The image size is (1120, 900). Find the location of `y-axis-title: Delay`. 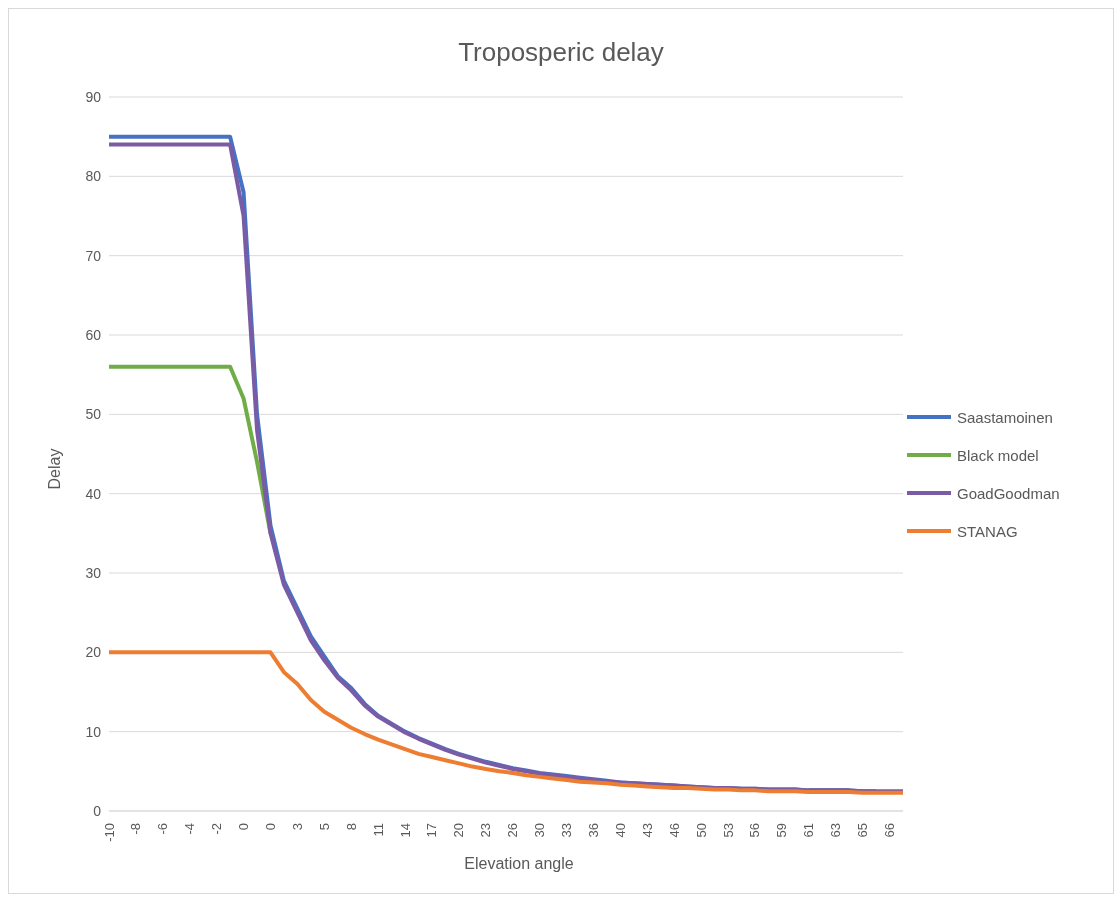

y-axis-title: Delay is located at coordinates (55, 469).